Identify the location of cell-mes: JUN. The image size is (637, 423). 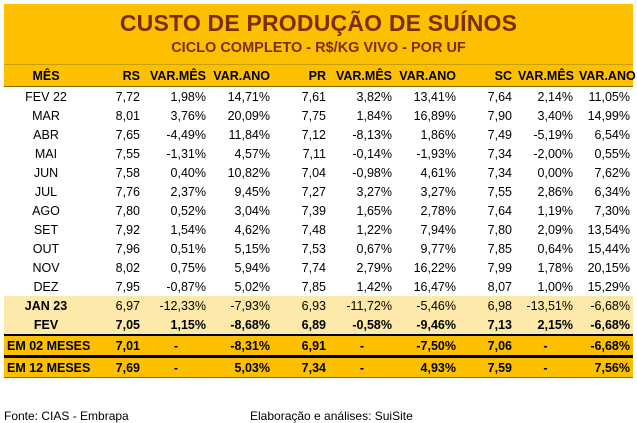
(46, 172).